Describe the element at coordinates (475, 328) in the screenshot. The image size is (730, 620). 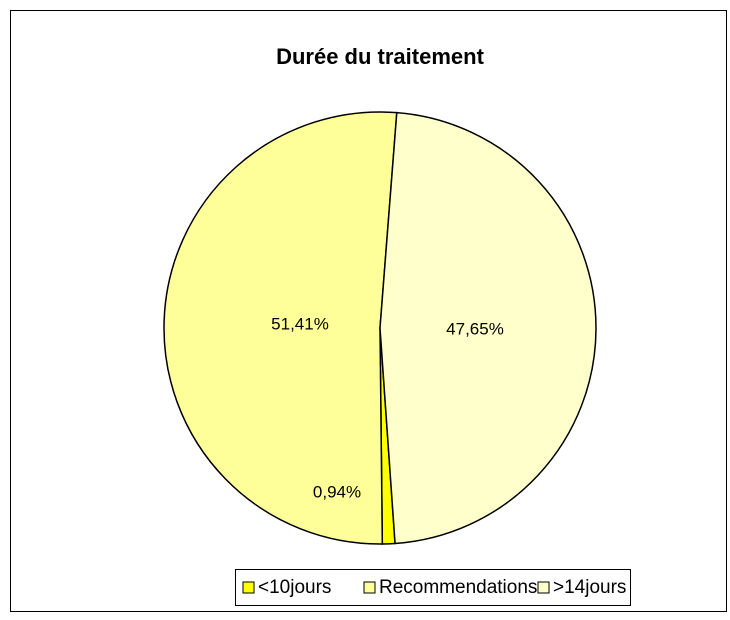
I see `data-label: 47,65%` at that location.